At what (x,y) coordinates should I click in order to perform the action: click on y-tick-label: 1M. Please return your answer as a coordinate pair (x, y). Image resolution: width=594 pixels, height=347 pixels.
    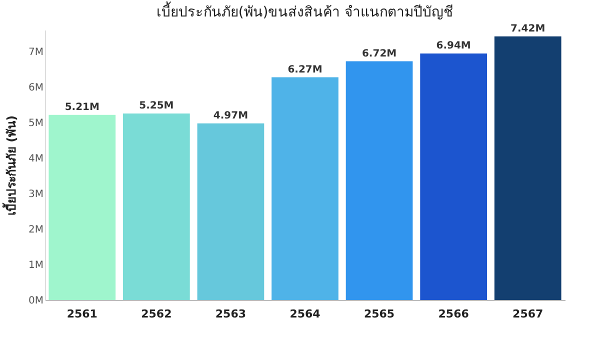
    Looking at the image, I should click on (36, 265).